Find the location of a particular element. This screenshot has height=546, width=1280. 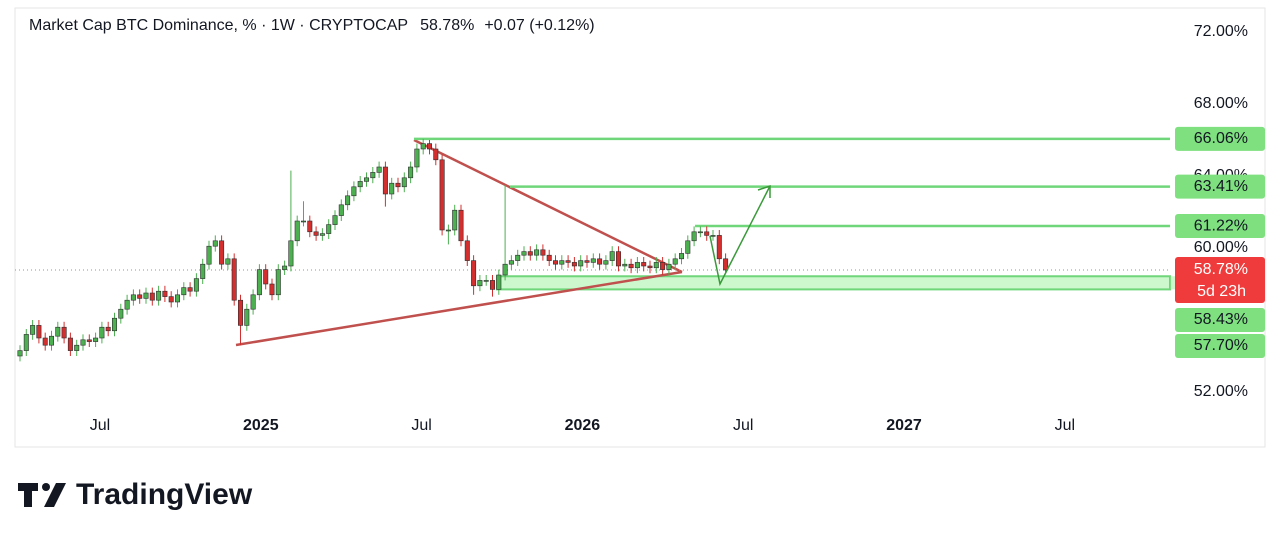

x-tick-label: 2026 is located at coordinates (583, 425).